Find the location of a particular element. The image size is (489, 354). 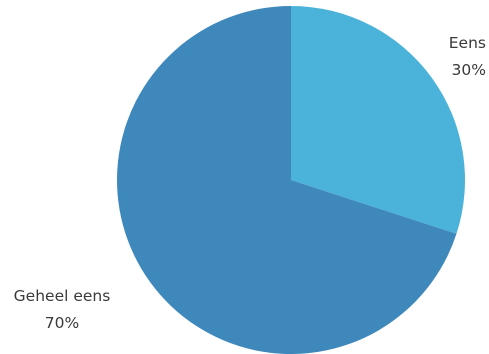

slice-category-label: Geheel eens is located at coordinates (62, 296).